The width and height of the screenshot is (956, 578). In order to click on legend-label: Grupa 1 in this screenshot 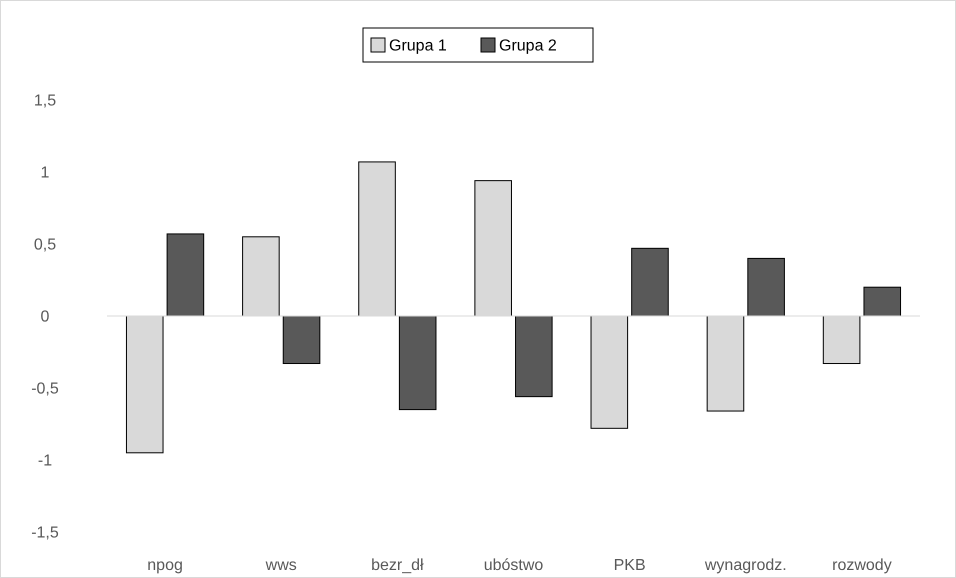, I will do `click(418, 46)`.